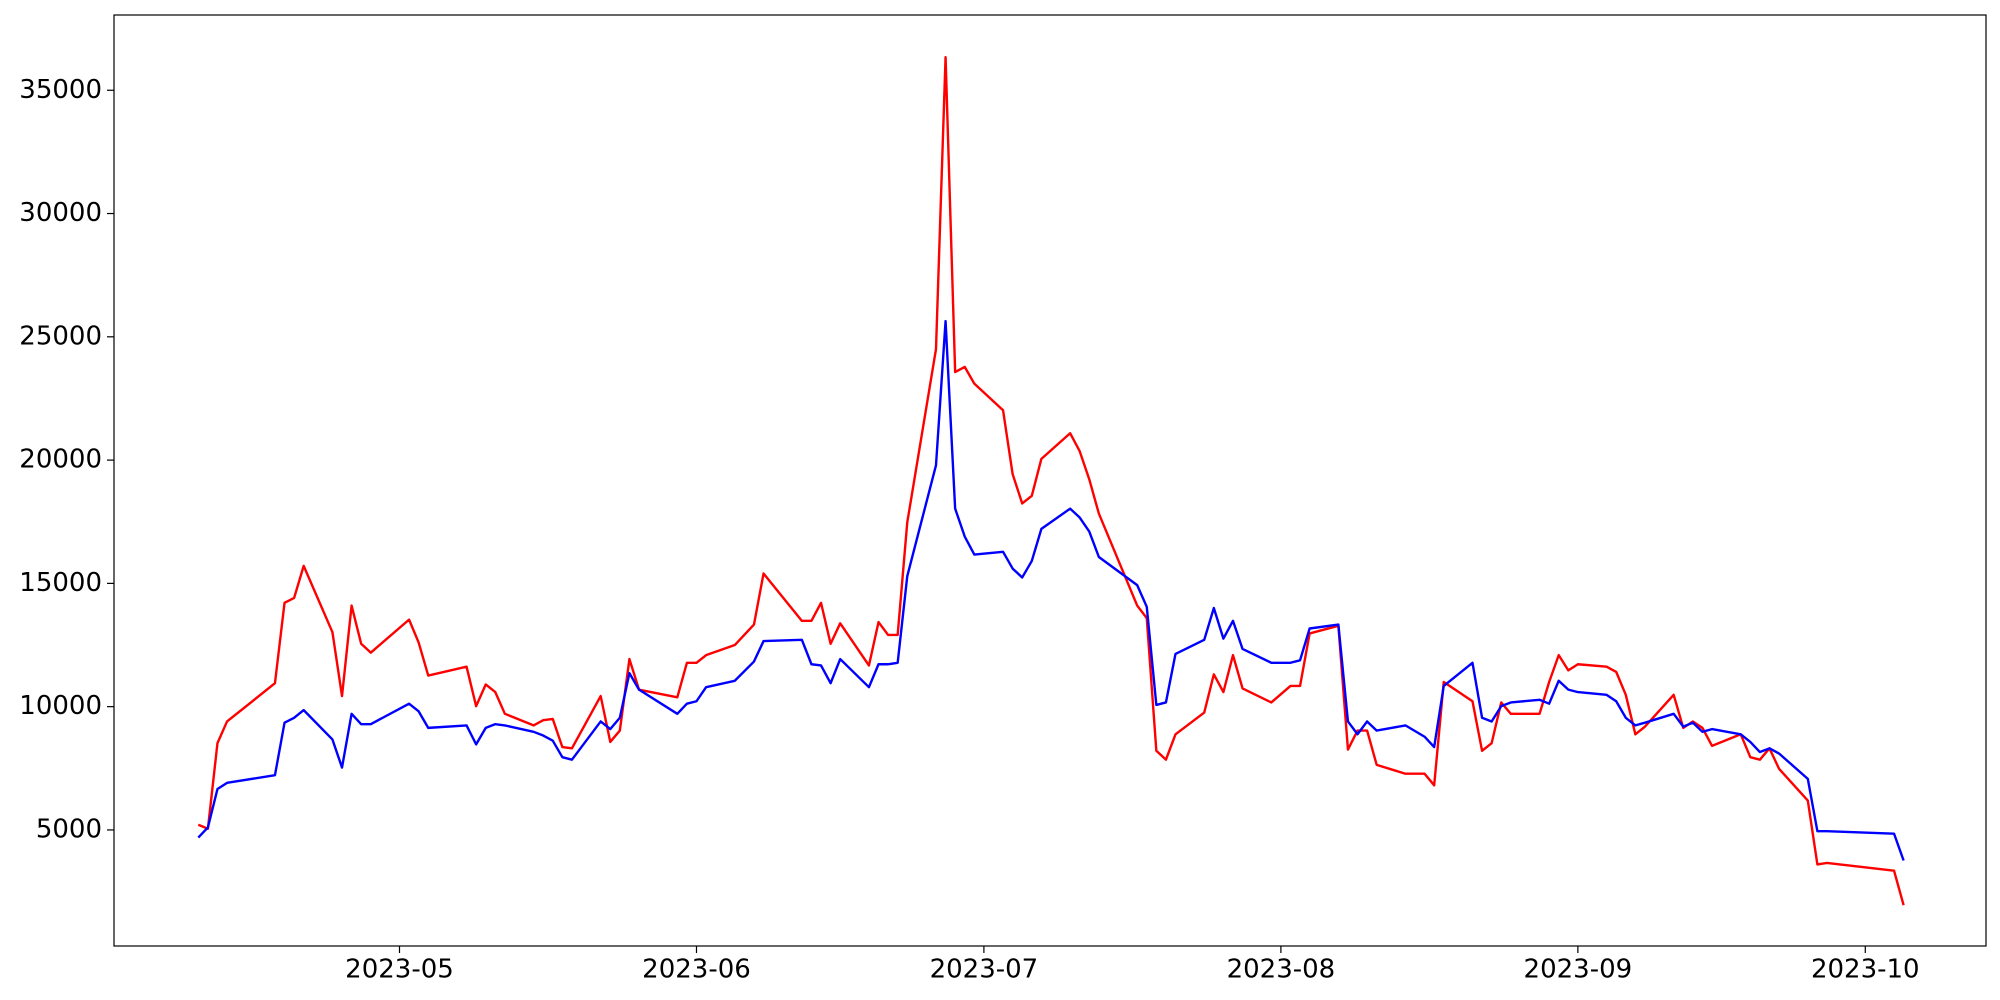 The width and height of the screenshot is (2000, 1000). I want to click on x-tick-label: 2023-10, so click(1865, 970).